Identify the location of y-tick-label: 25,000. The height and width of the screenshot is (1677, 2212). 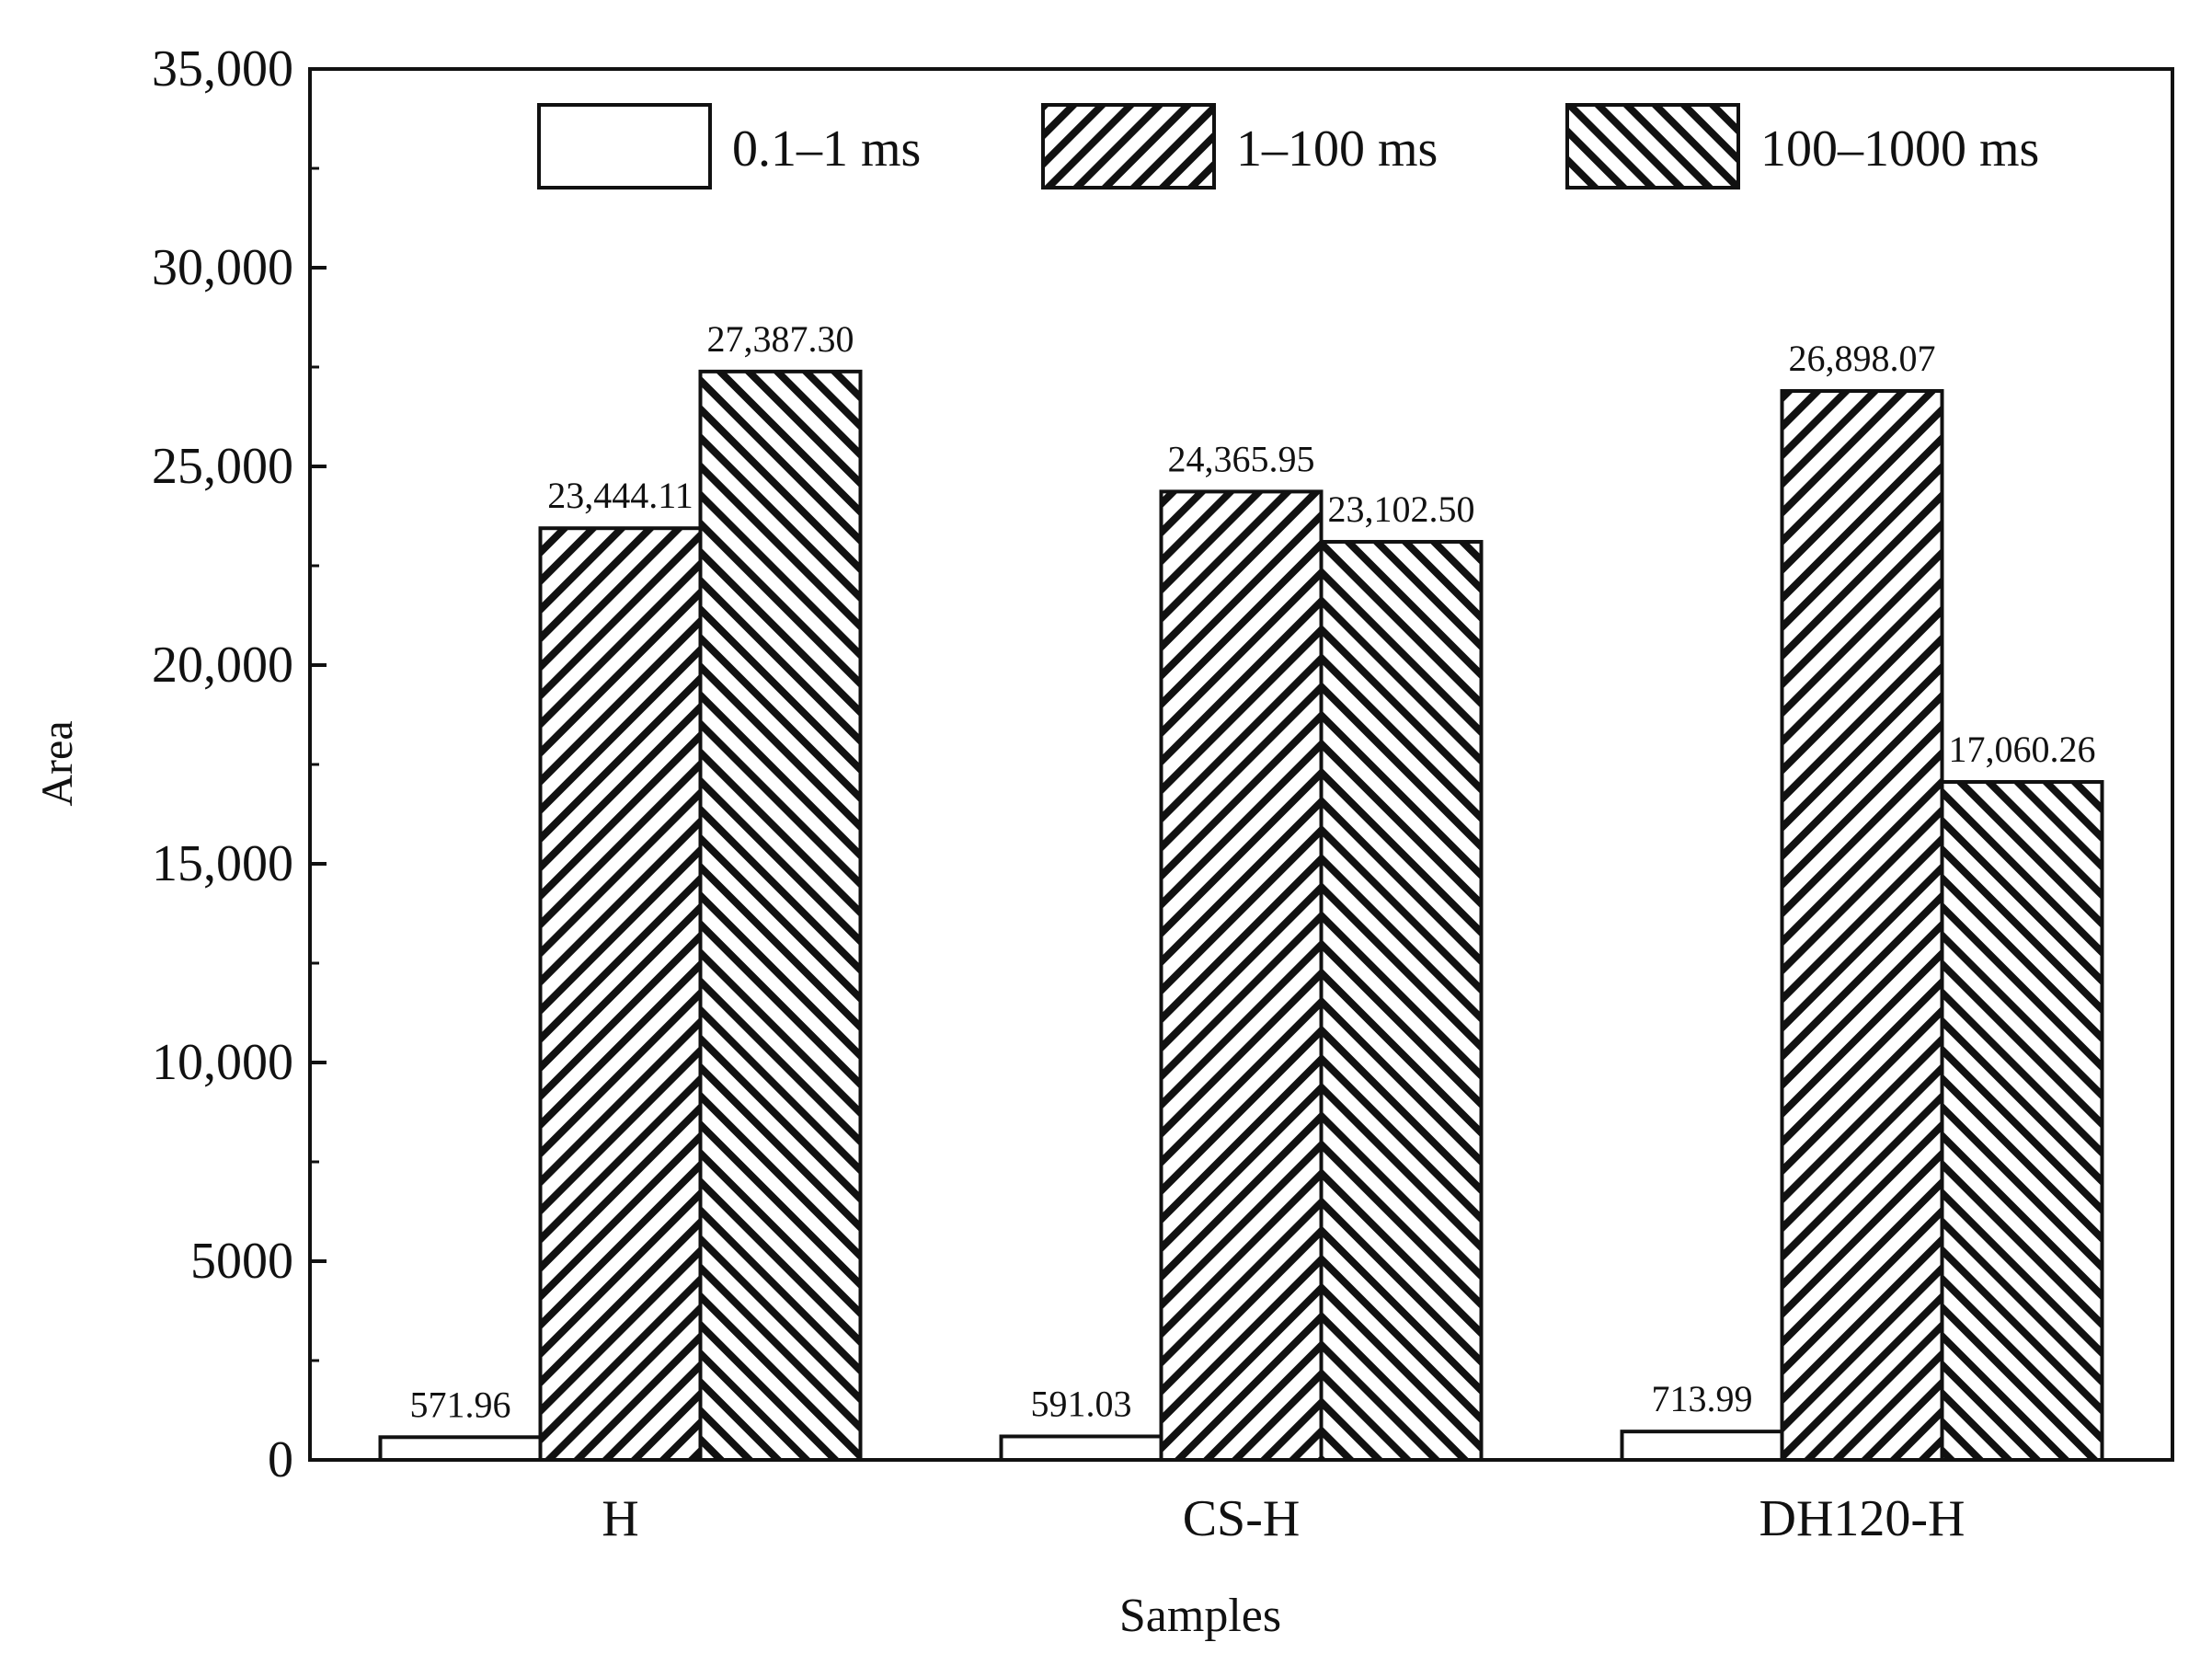
(223, 466).